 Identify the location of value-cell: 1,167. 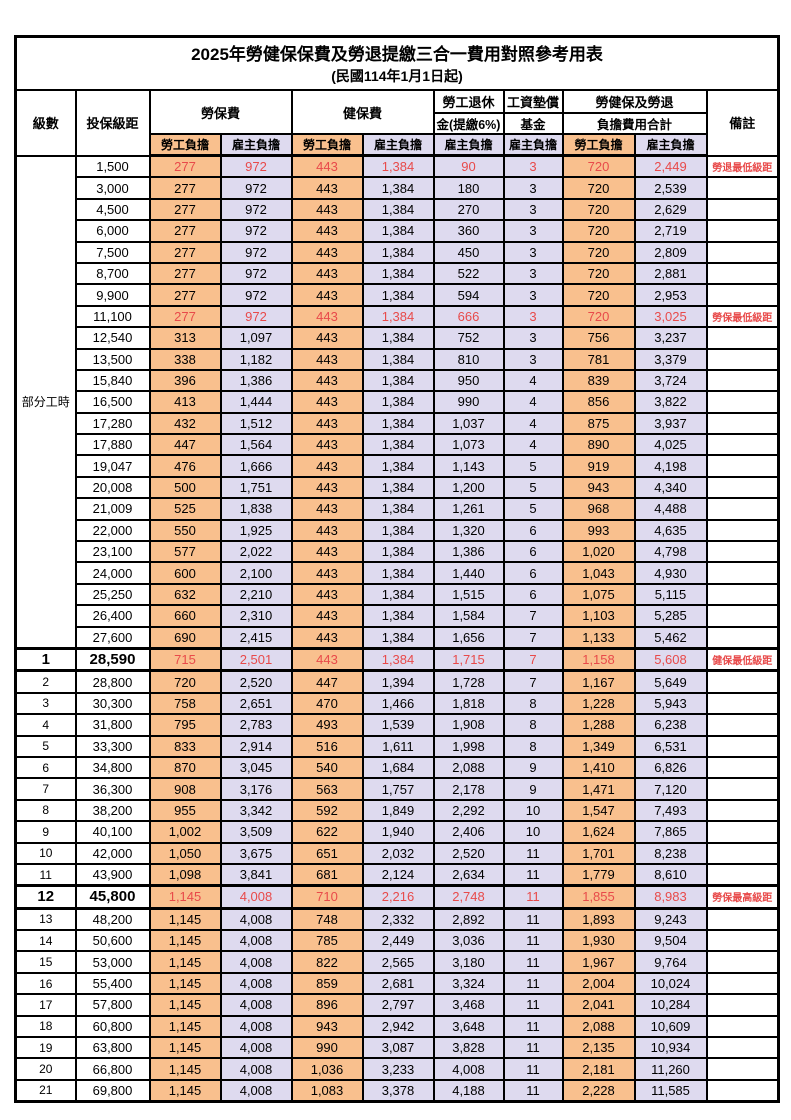
(598, 681).